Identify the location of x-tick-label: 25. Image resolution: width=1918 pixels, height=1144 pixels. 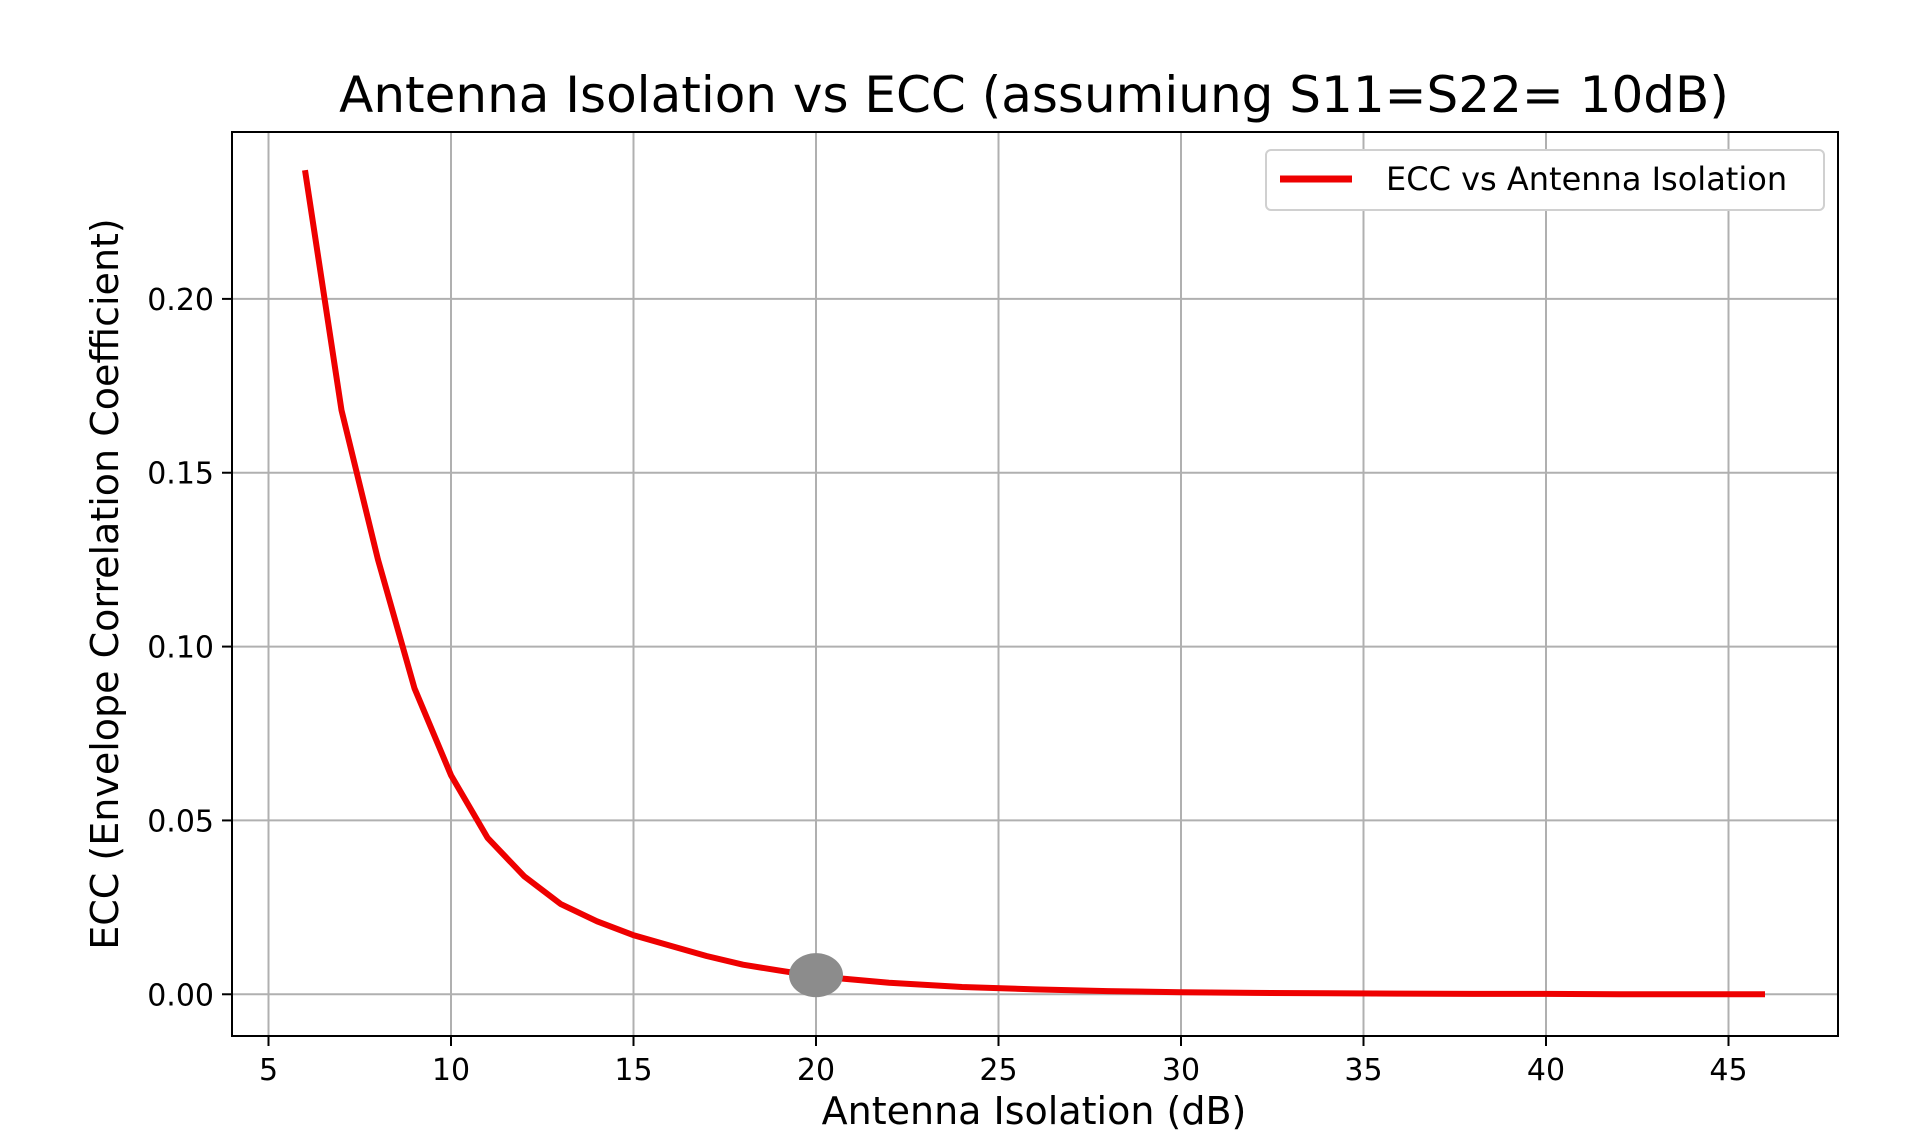
(998, 1070).